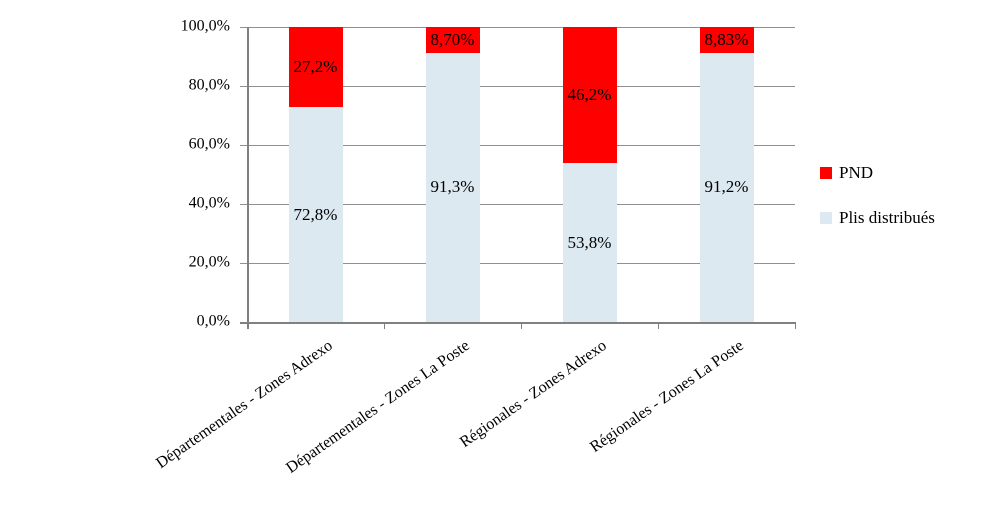 The width and height of the screenshot is (991, 528). Describe the element at coordinates (887, 217) in the screenshot. I see `legend-label: Plis distribués` at that location.